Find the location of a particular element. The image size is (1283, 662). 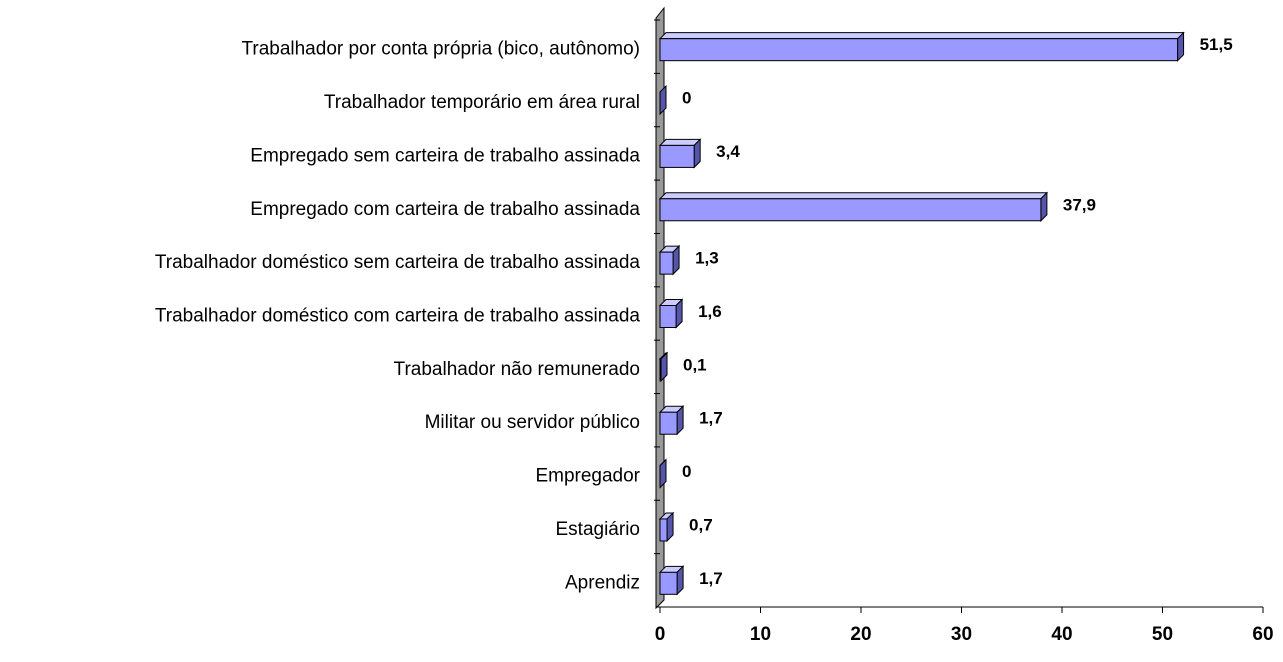

y-tick-label: Estagiário is located at coordinates (598, 529).